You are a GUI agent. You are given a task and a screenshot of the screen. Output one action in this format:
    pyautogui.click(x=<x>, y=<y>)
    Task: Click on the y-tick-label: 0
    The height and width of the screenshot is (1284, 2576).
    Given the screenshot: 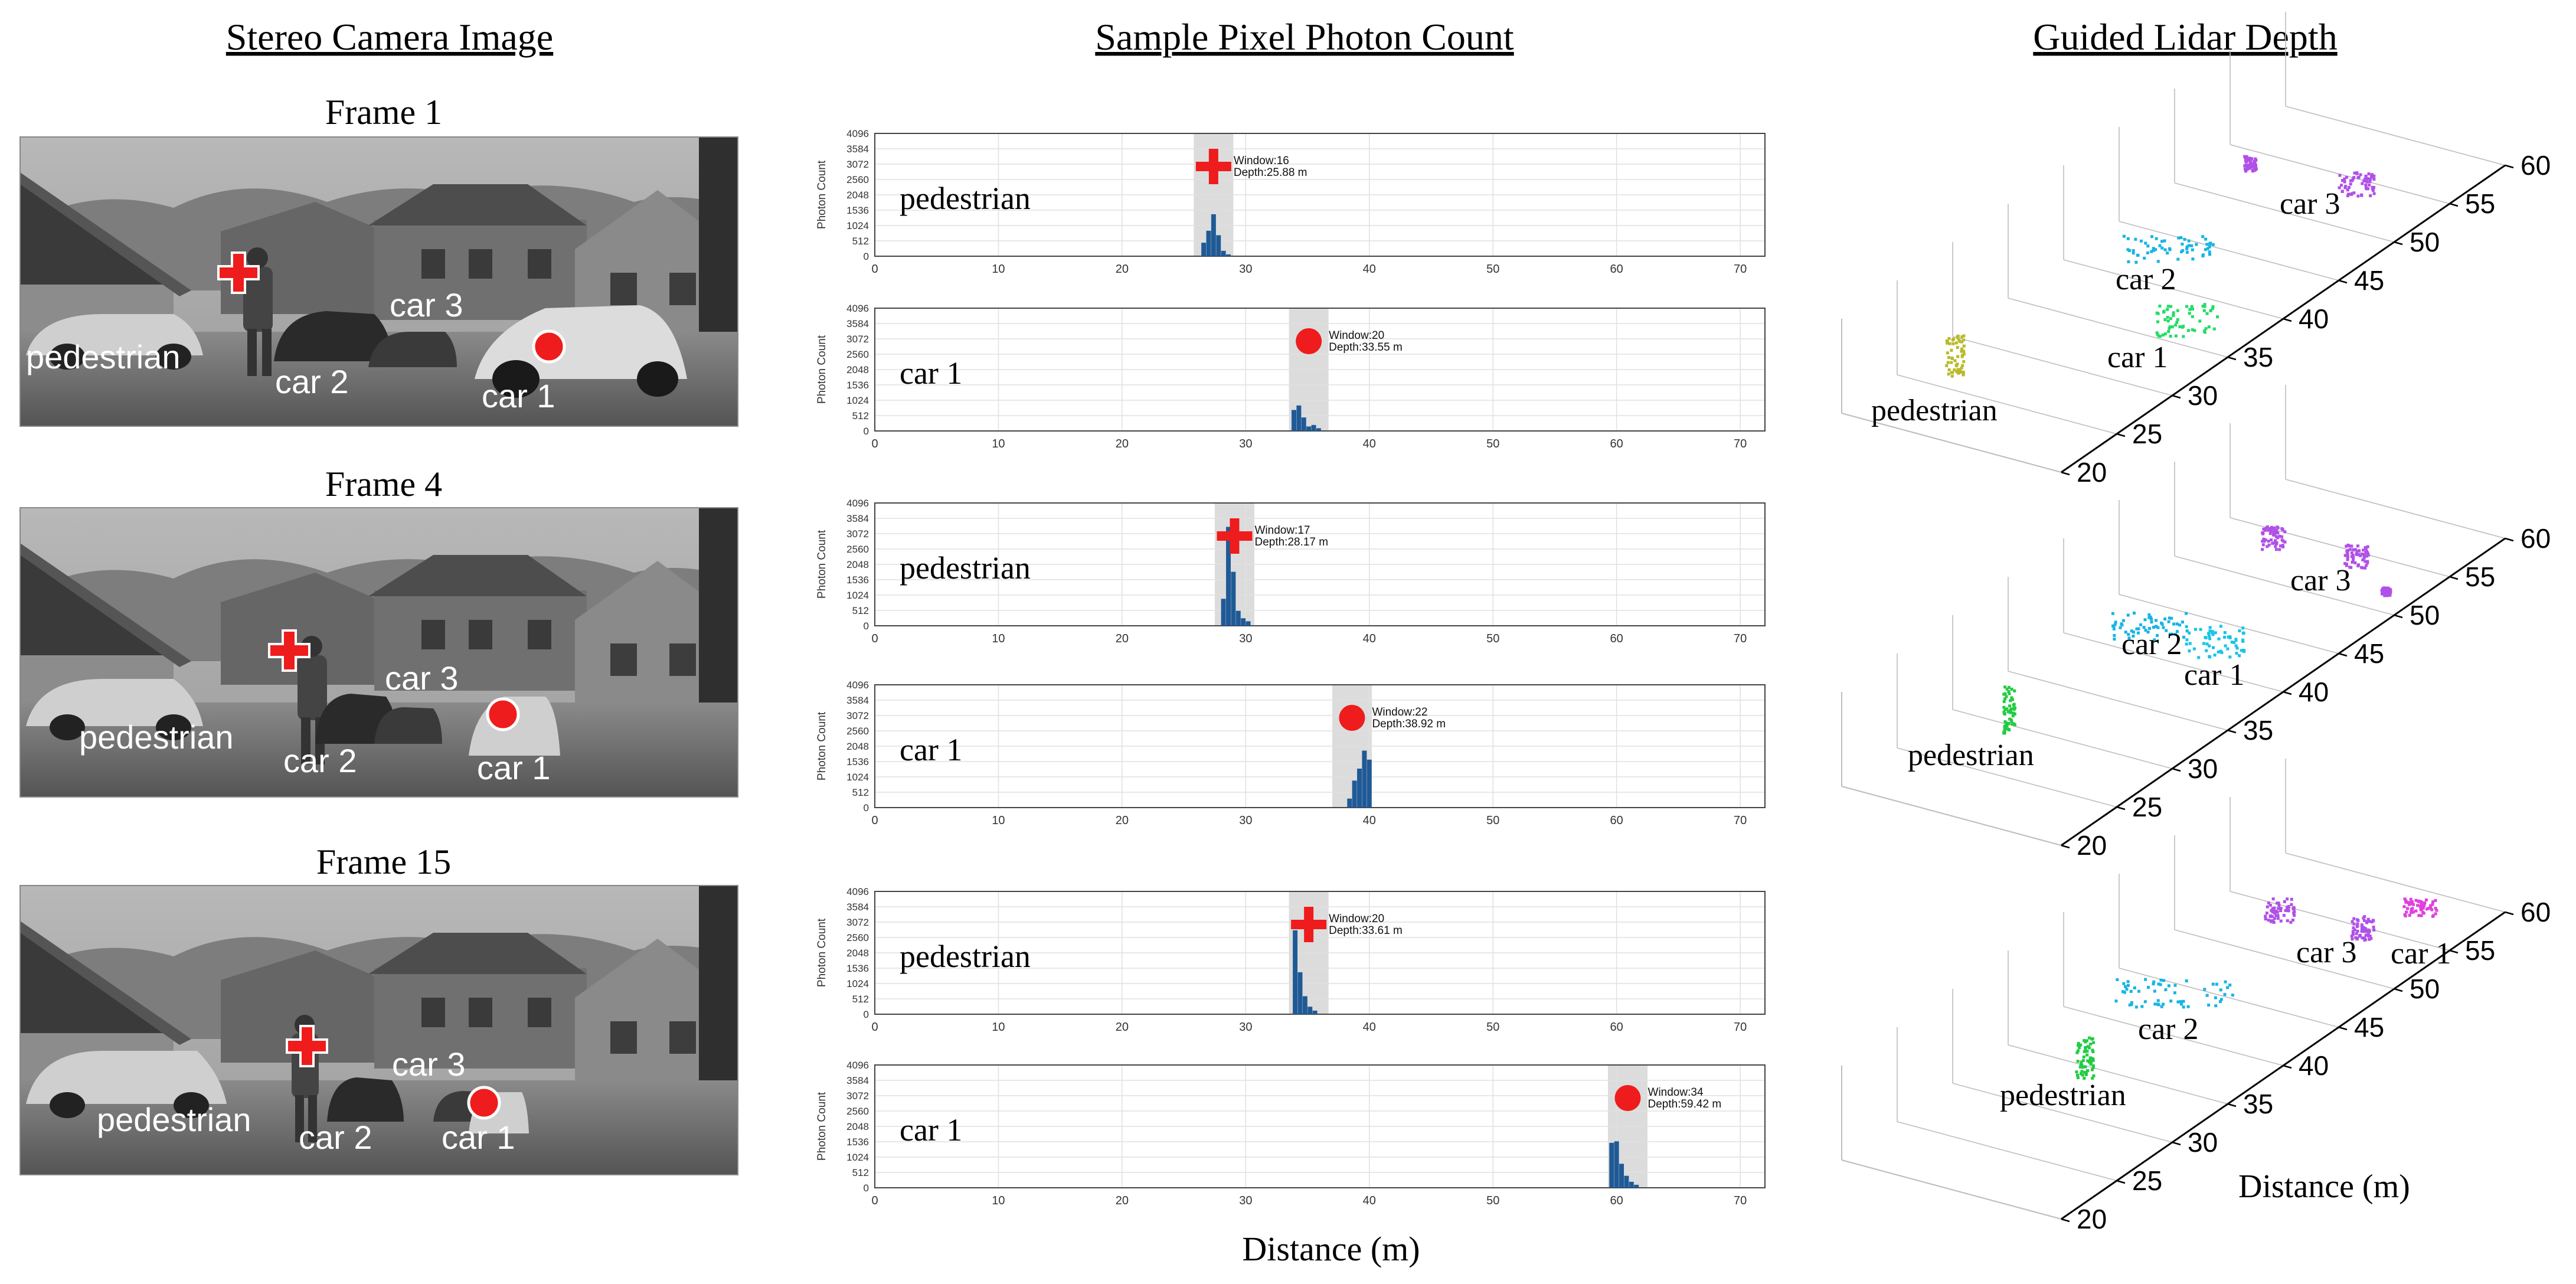 What is the action you would take?
    pyautogui.click(x=866, y=256)
    